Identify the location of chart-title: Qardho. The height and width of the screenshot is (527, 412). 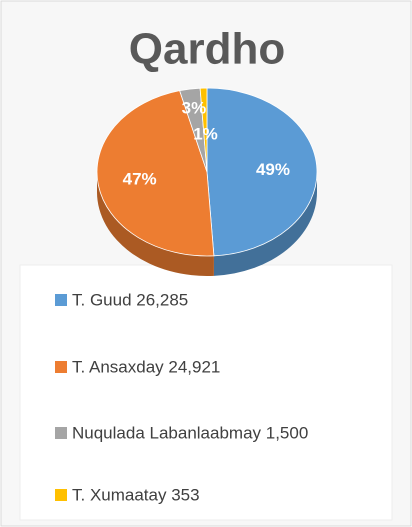
(207, 49).